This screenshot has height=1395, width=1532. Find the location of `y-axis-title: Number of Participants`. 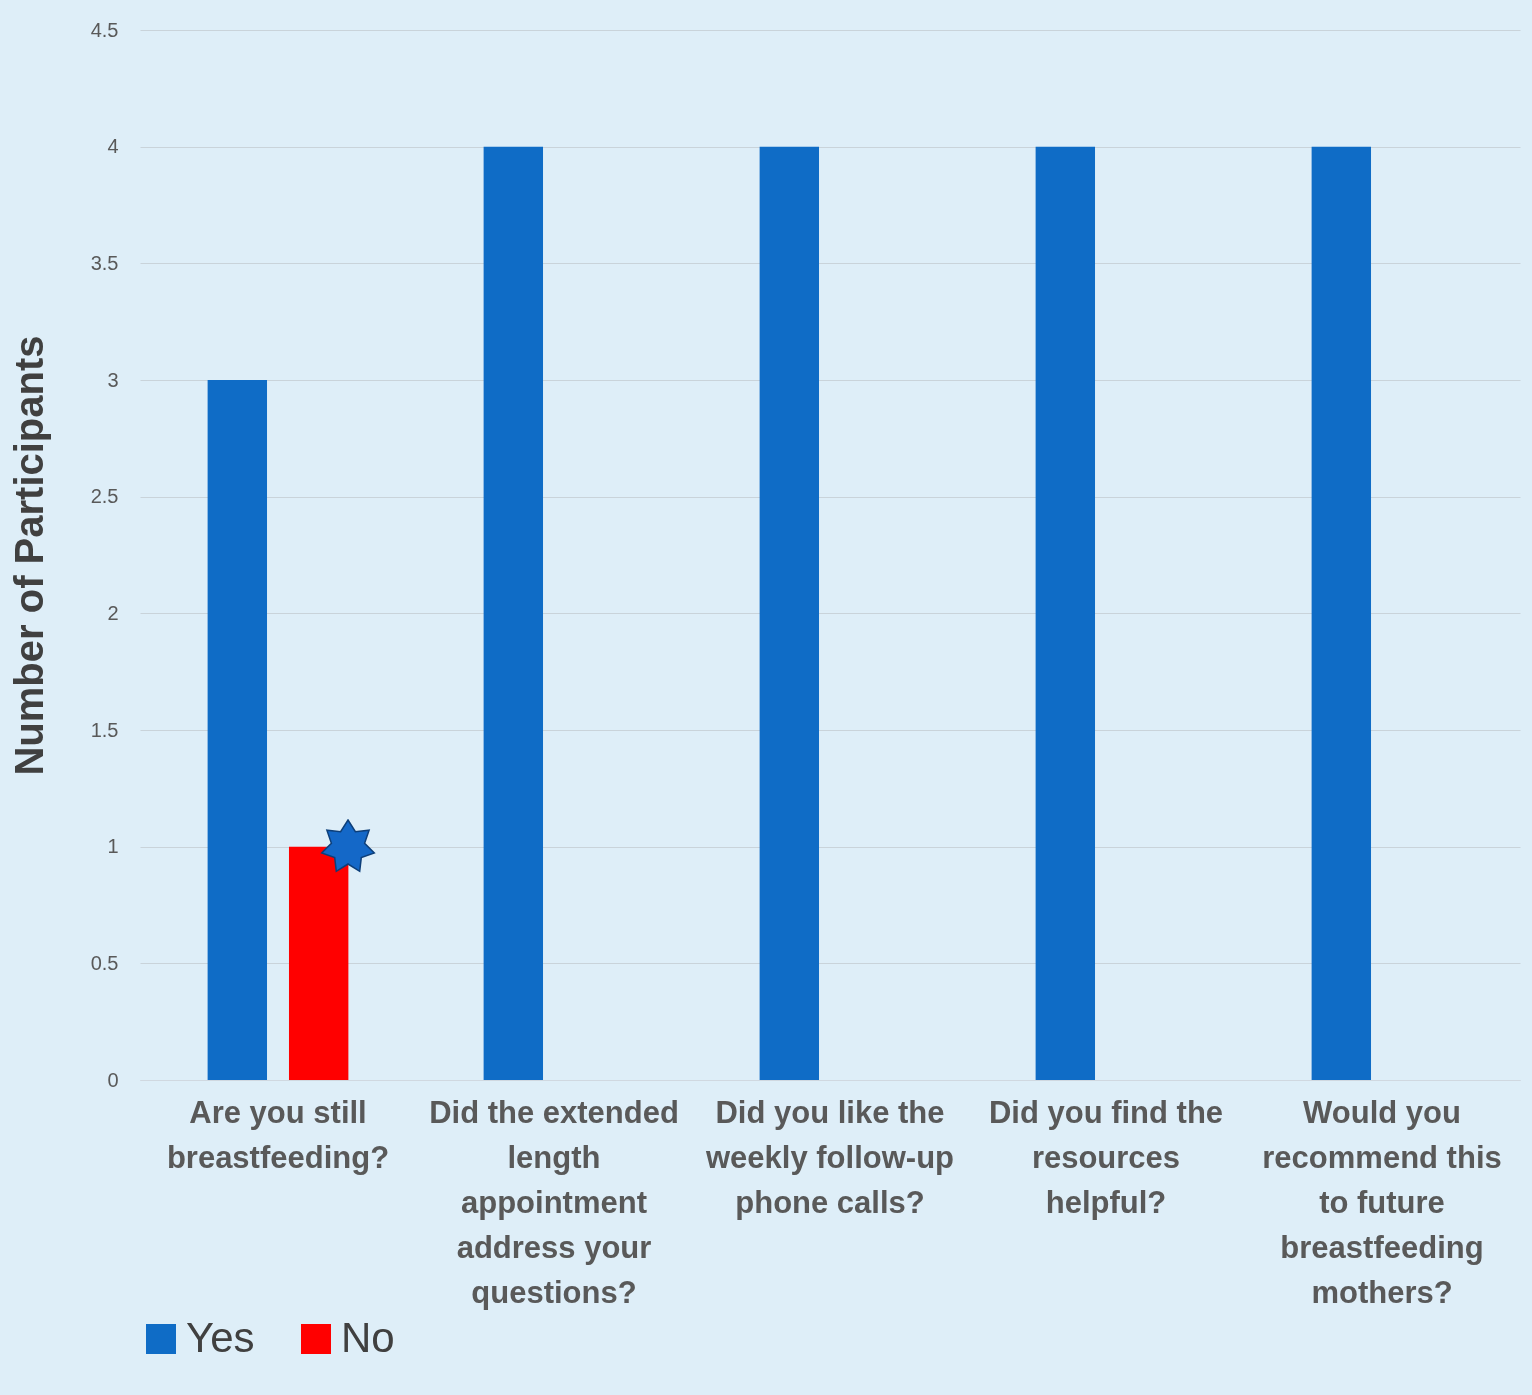

y-axis-title: Number of Participants is located at coordinates (28, 555).